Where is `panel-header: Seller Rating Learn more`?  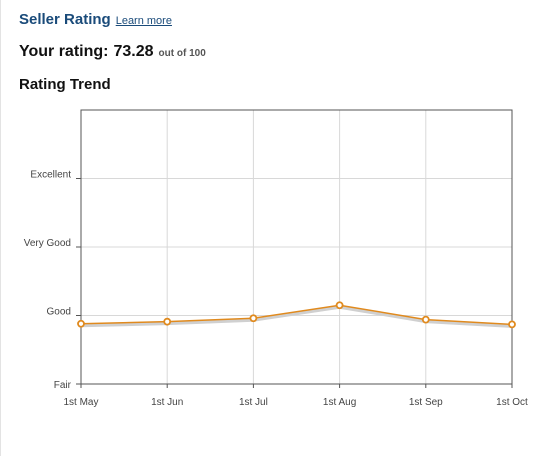 panel-header: Seller Rating Learn more is located at coordinates (95, 19).